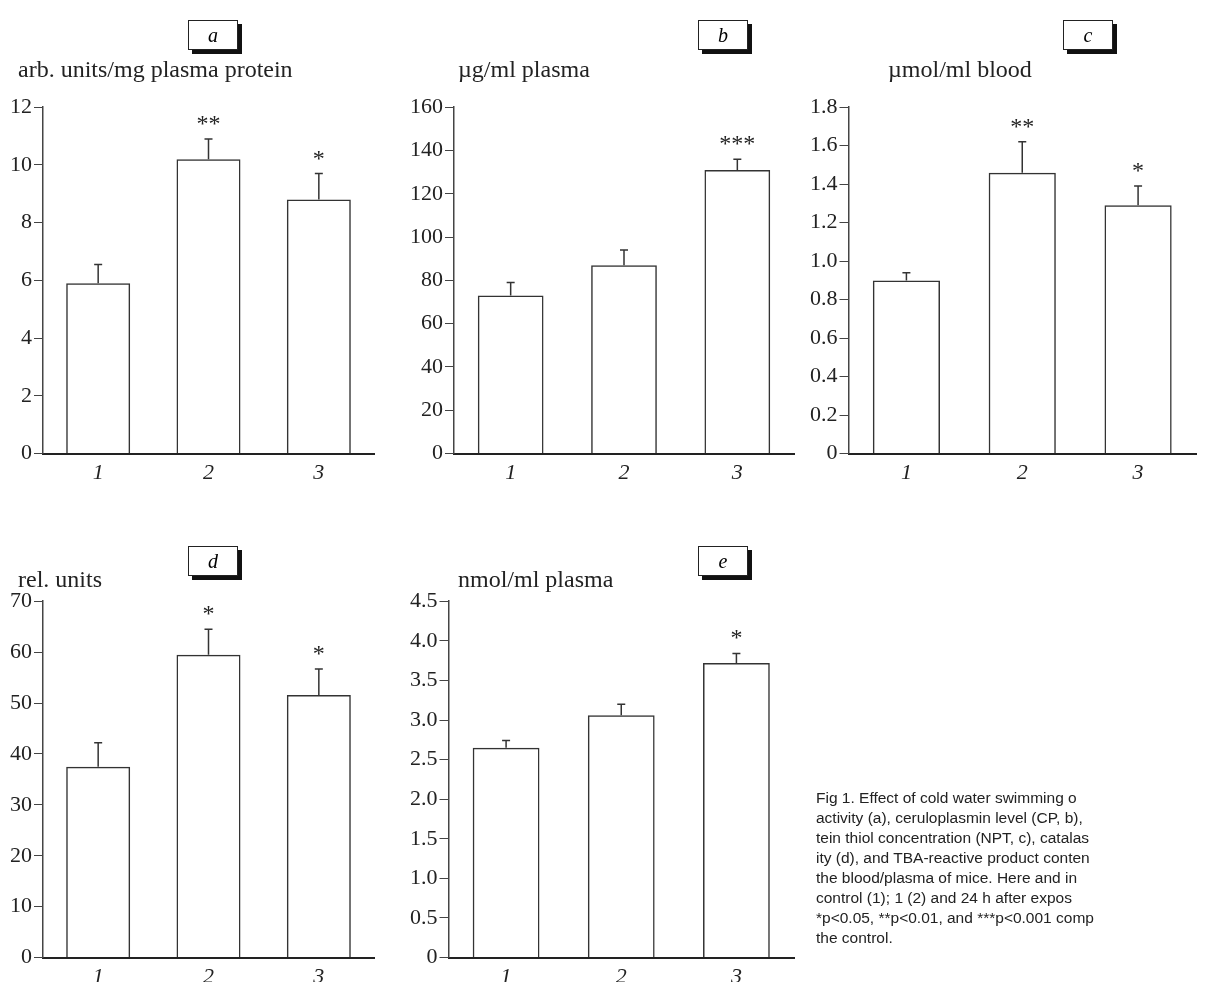 The width and height of the screenshot is (1208, 990). What do you see at coordinates (424, 639) in the screenshot?
I see `y-tick-label: 4.0` at bounding box center [424, 639].